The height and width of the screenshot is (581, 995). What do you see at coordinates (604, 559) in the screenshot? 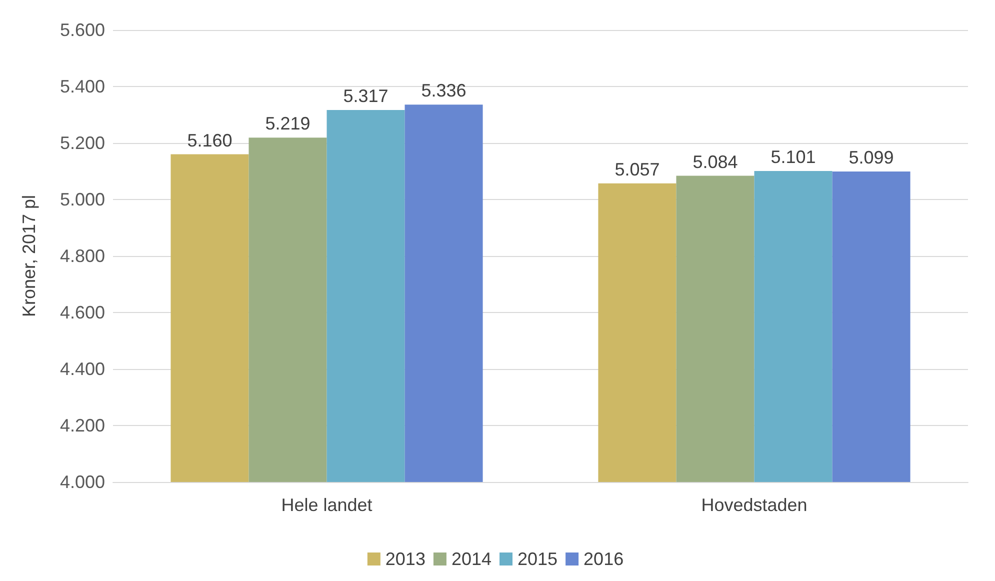
I see `legend-label: 2016` at bounding box center [604, 559].